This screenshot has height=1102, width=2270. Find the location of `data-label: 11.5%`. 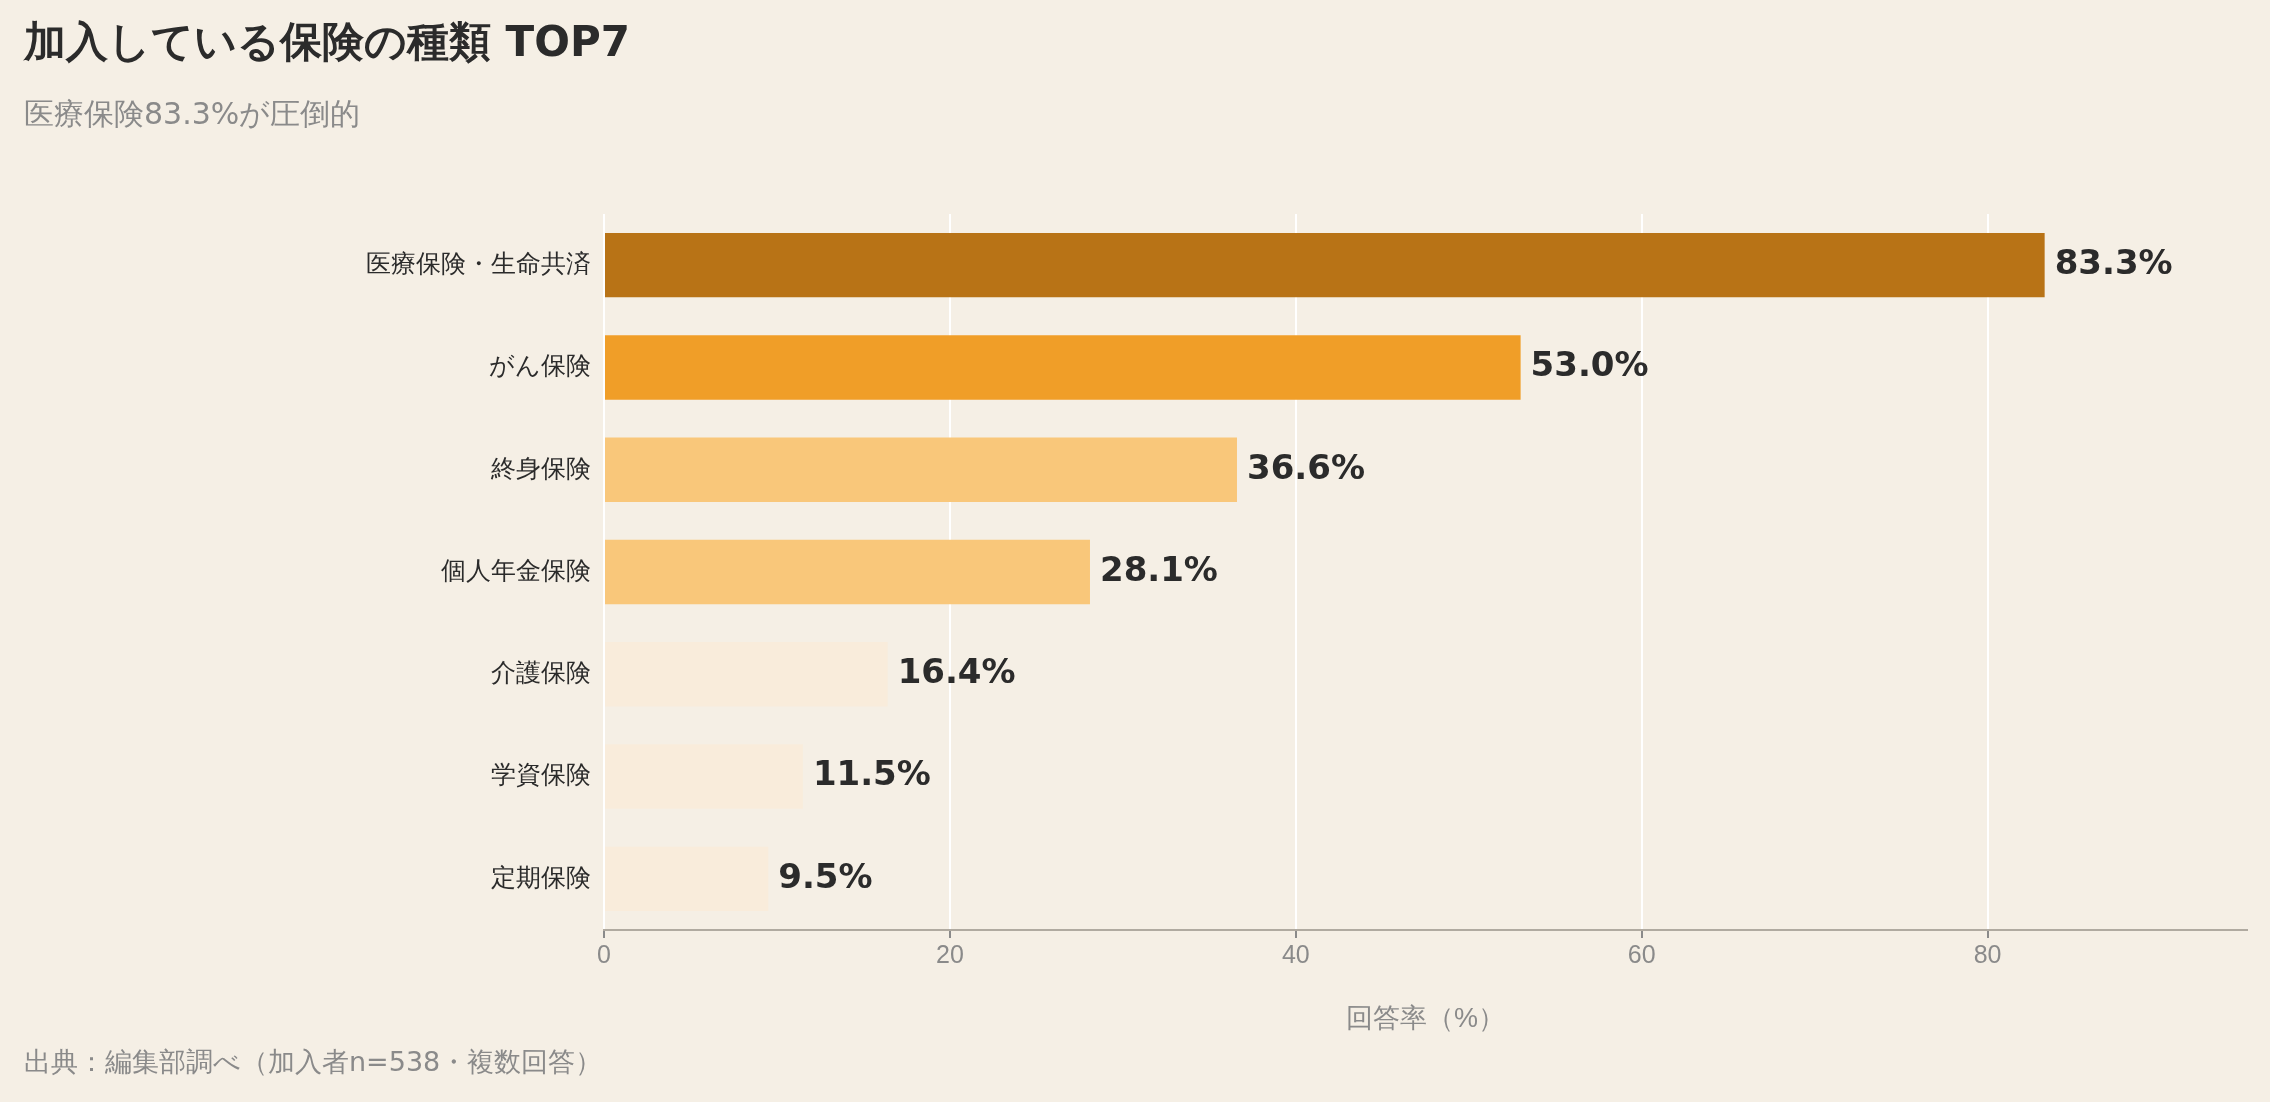

data-label: 11.5% is located at coordinates (871, 773).